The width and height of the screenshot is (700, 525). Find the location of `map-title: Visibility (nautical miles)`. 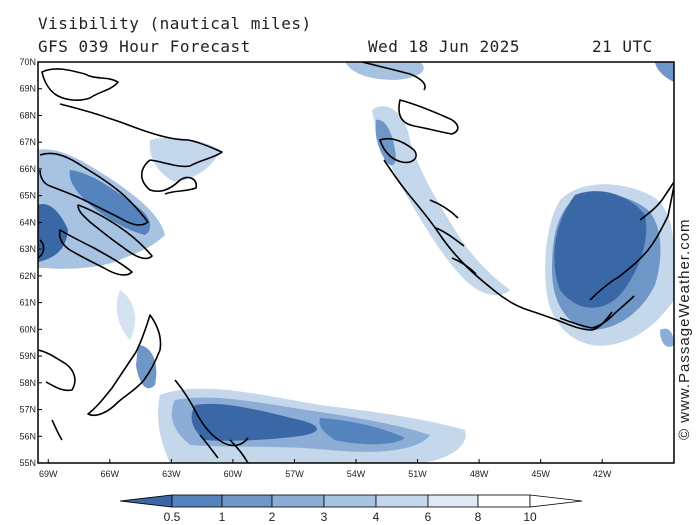

map-title: Visibility (nautical miles) is located at coordinates (175, 23).